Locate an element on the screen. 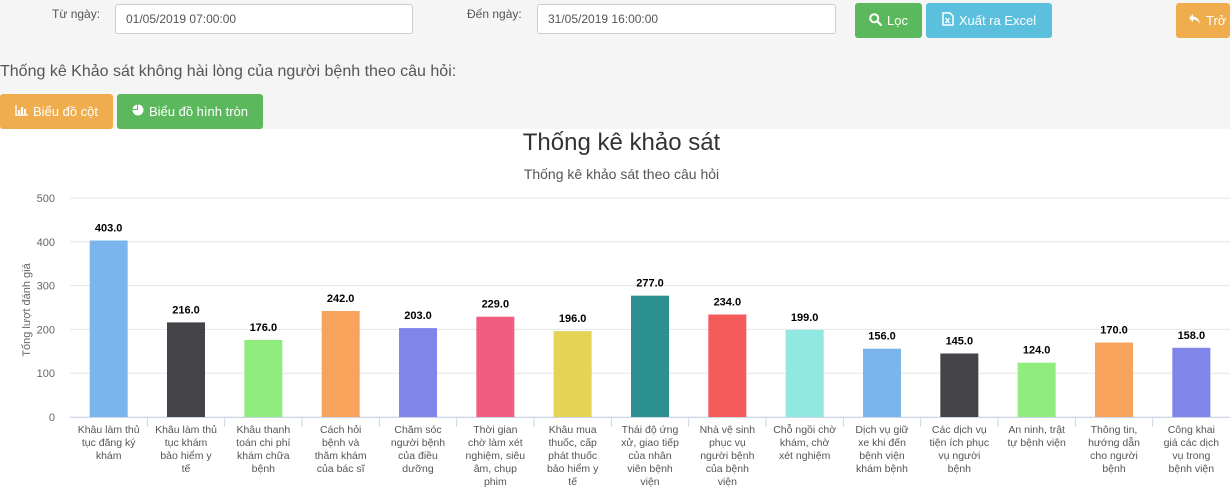  export-excel-button: Xuất ra Excel is located at coordinates (989, 20).